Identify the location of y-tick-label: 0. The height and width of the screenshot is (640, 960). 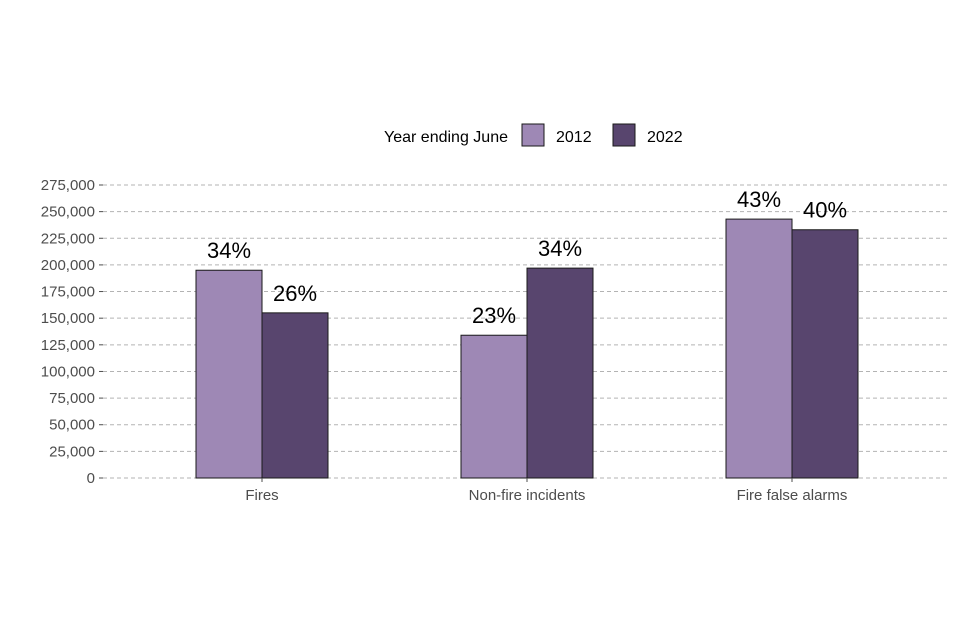
(91, 478).